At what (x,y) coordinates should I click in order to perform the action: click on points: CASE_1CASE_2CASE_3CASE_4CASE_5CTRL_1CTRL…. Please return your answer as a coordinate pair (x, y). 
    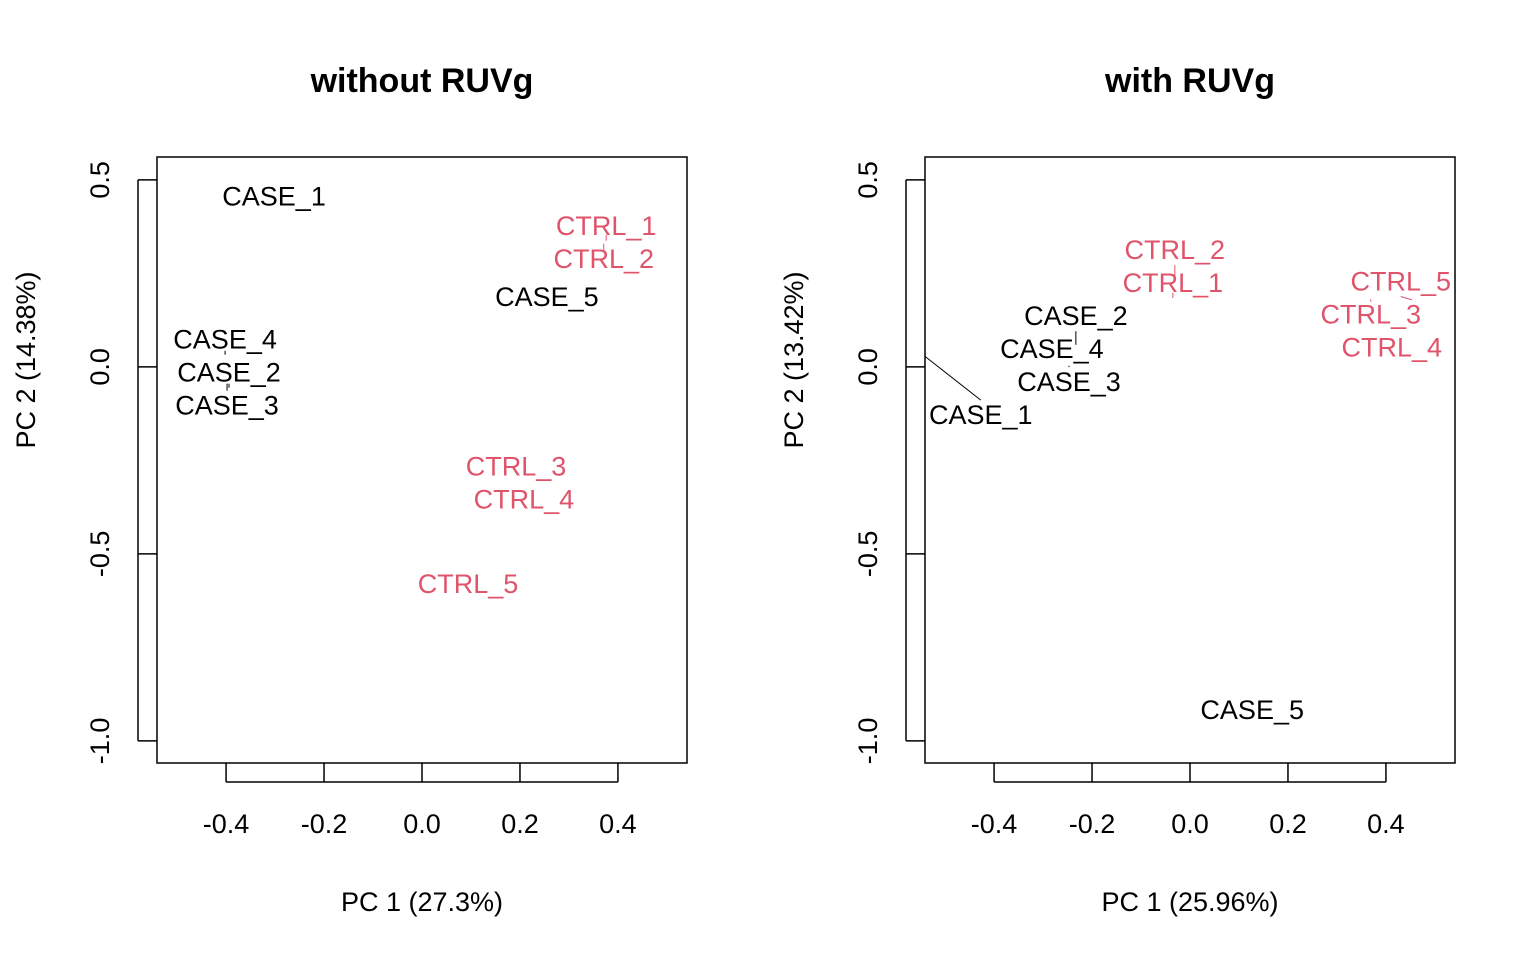
    Looking at the image, I should click on (414, 390).